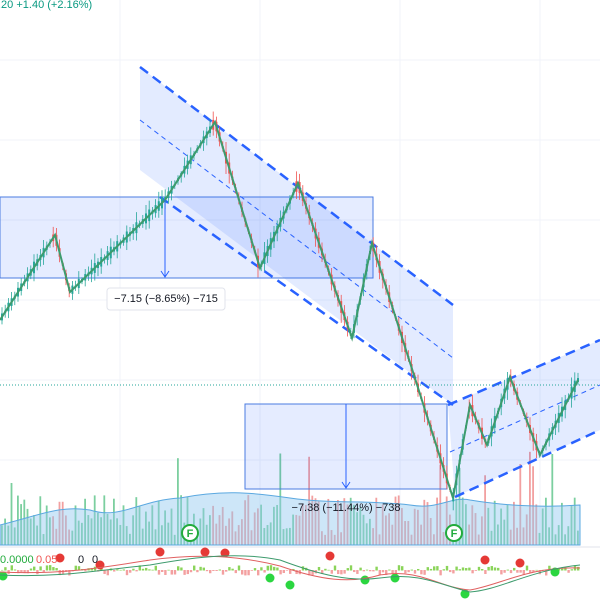  What do you see at coordinates (166, 299) in the screenshot?
I see `measure-label-box` at bounding box center [166, 299].